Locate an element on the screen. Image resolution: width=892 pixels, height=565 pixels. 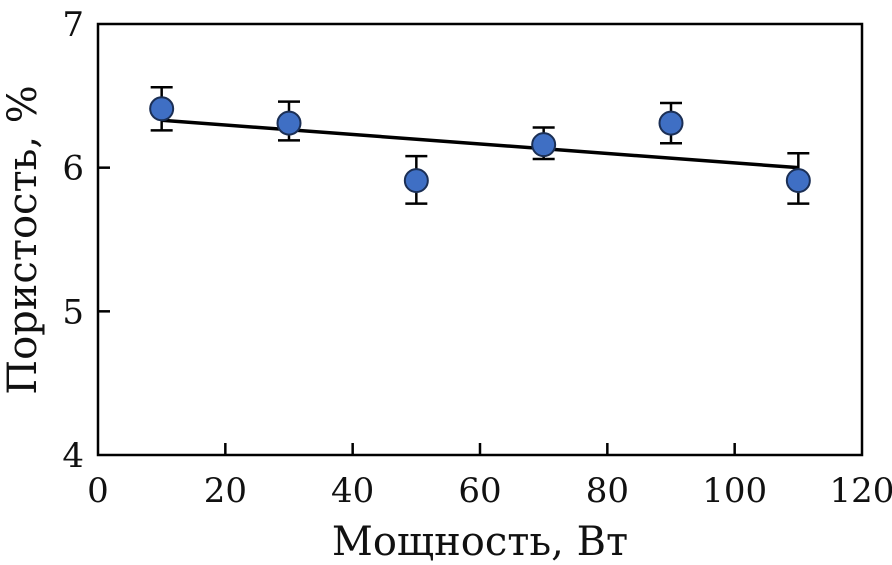
x-tick-label: 120 is located at coordinates (861, 491).